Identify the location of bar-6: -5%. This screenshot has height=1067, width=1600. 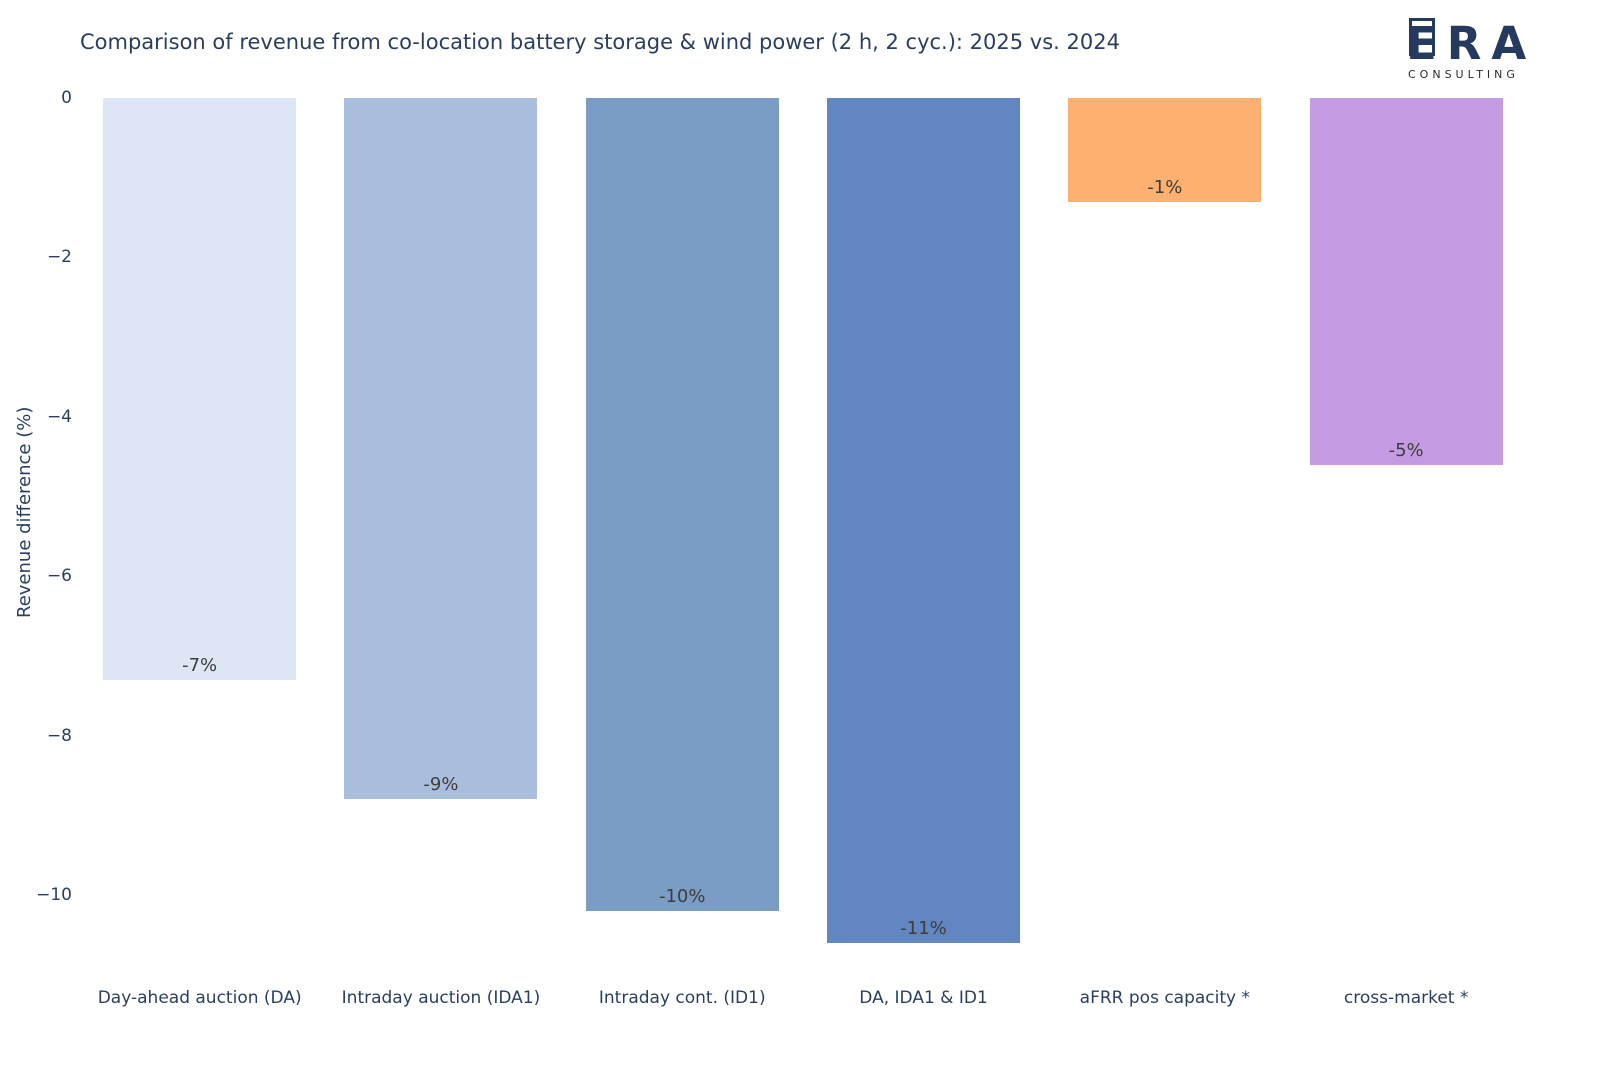
(1406, 281).